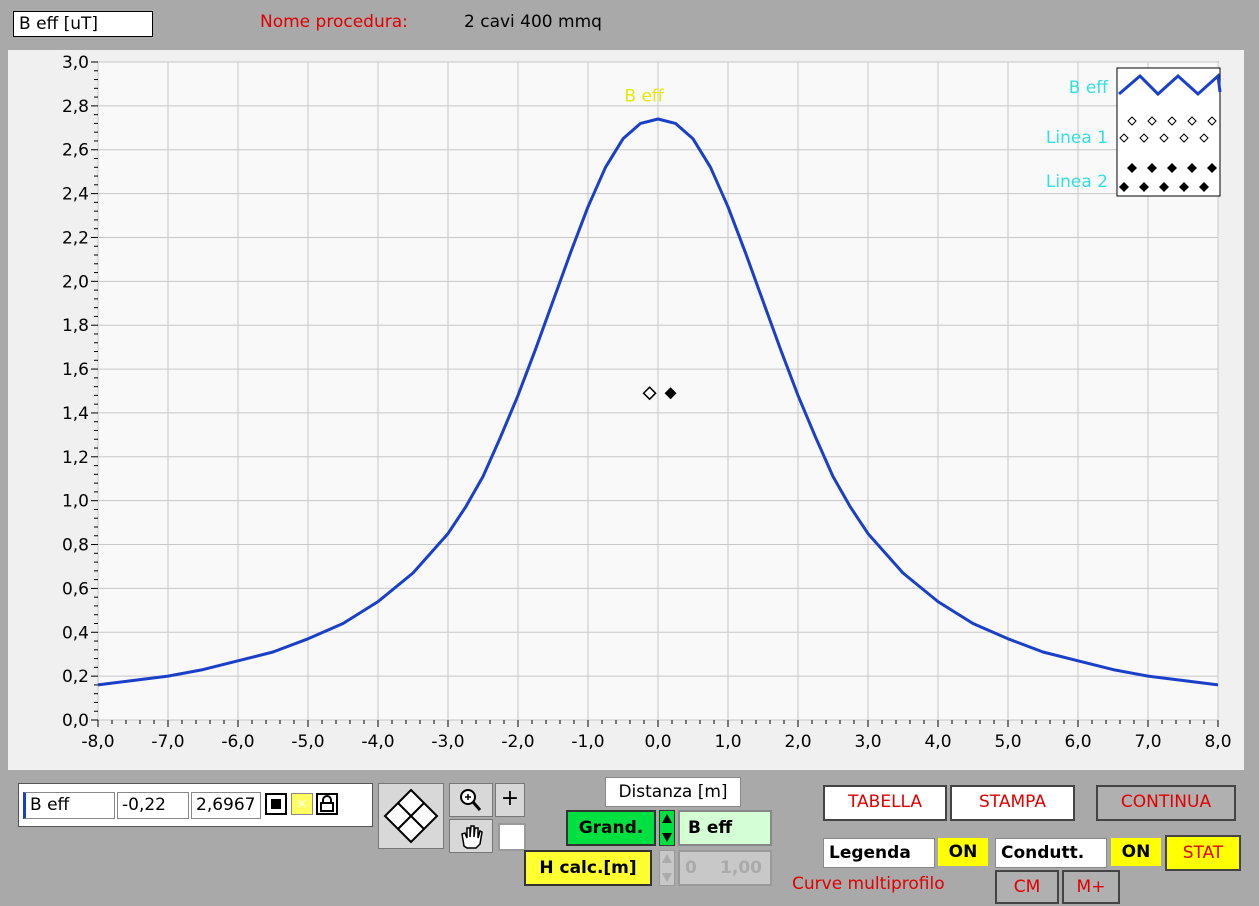  What do you see at coordinates (691, 868) in the screenshot?
I see `hcalc-index: 0` at bounding box center [691, 868].